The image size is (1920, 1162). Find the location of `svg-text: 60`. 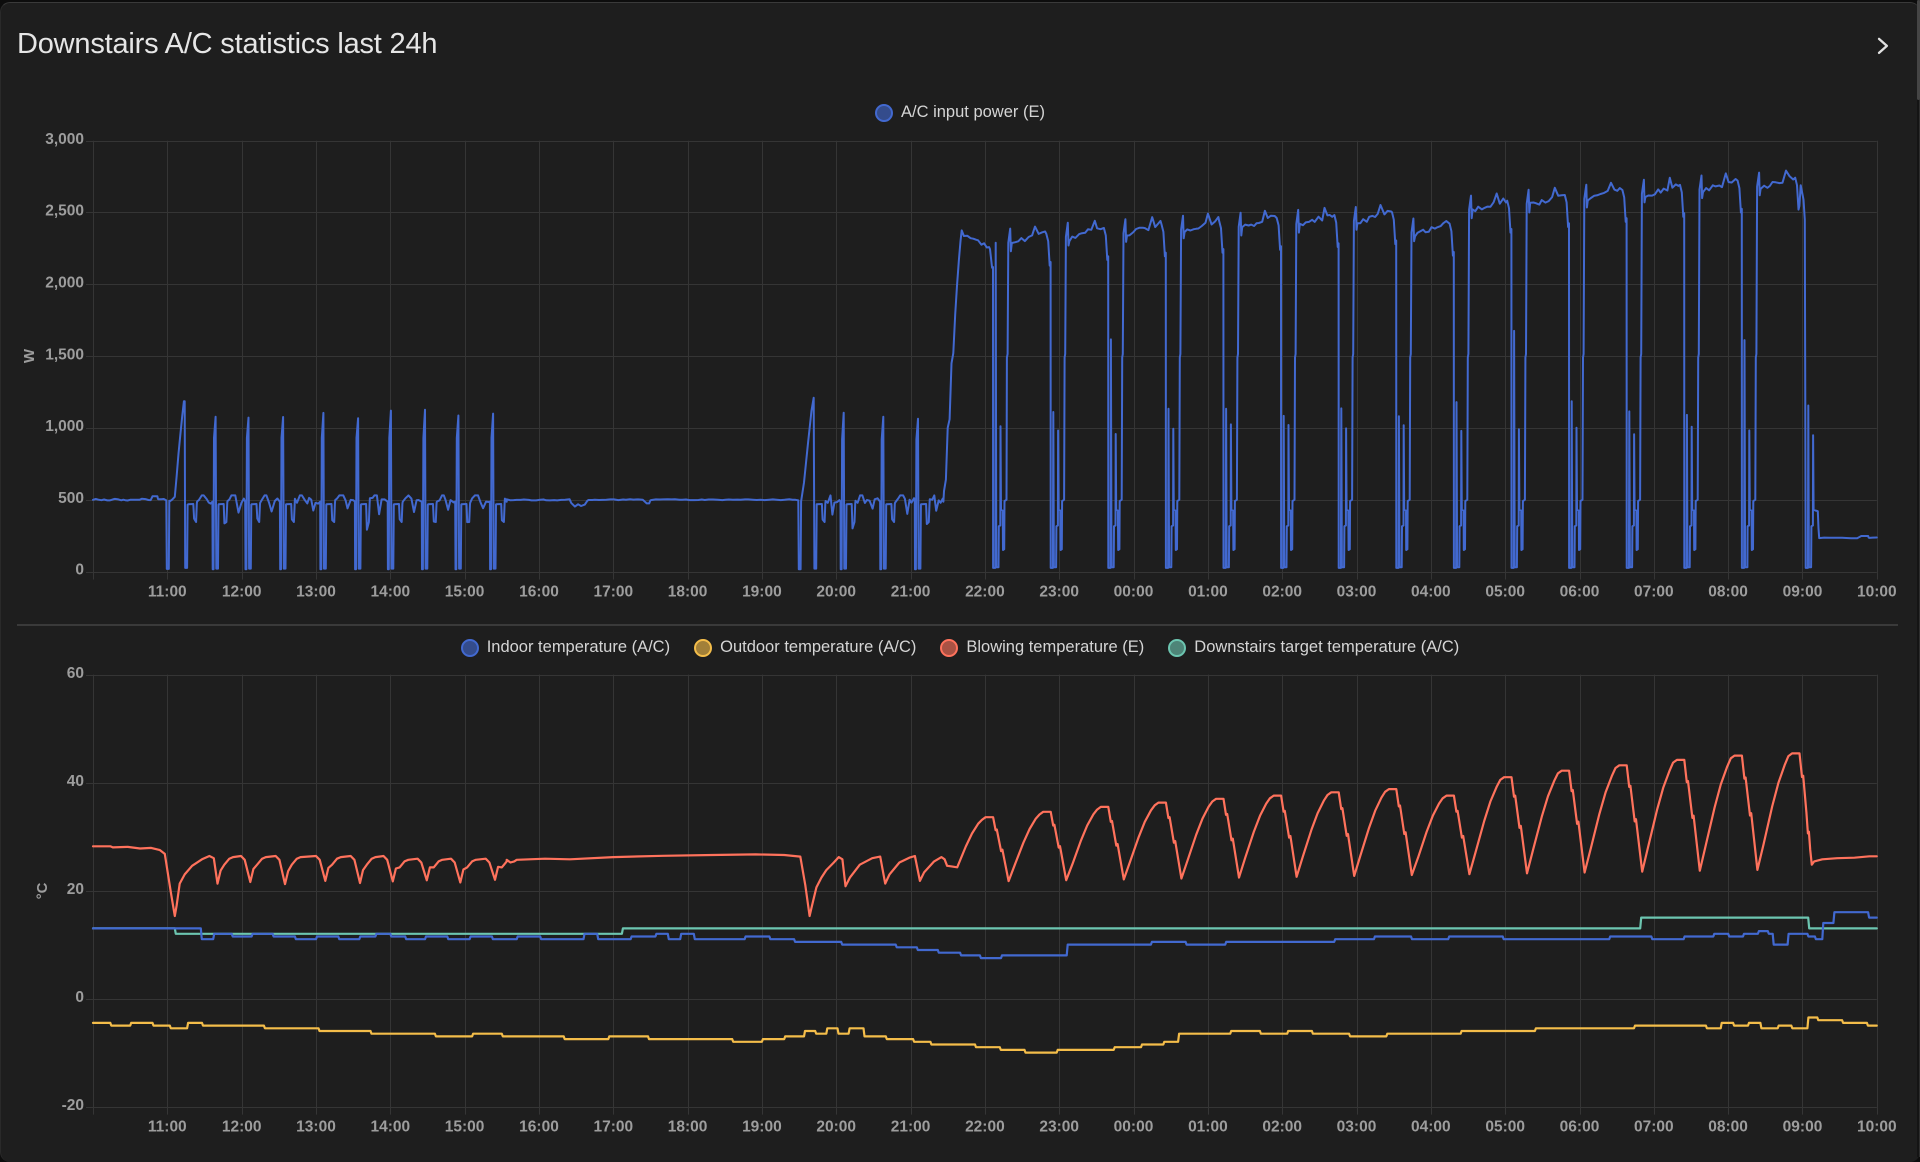

svg-text: 60 is located at coordinates (75, 673).